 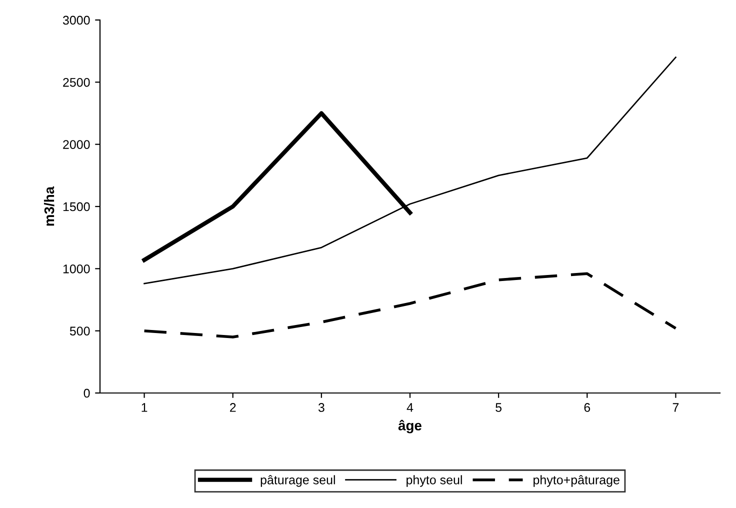 I want to click on legend-label: pâturage seul, so click(x=297, y=481).